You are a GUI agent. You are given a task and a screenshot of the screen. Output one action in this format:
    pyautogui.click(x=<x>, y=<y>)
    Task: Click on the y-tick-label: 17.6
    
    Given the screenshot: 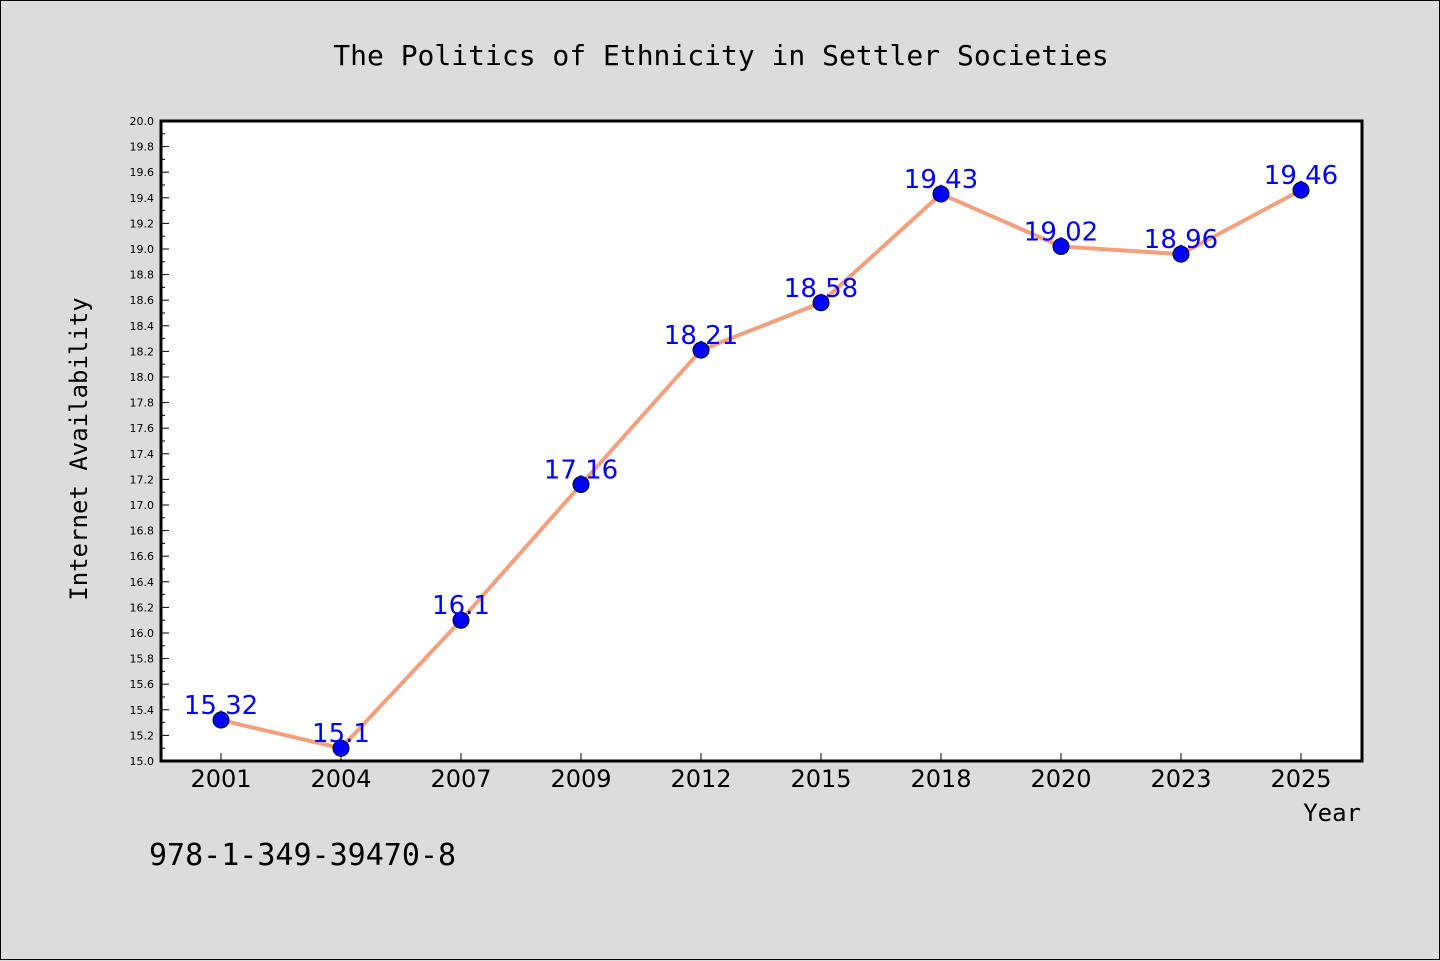 What is the action you would take?
    pyautogui.click(x=142, y=428)
    